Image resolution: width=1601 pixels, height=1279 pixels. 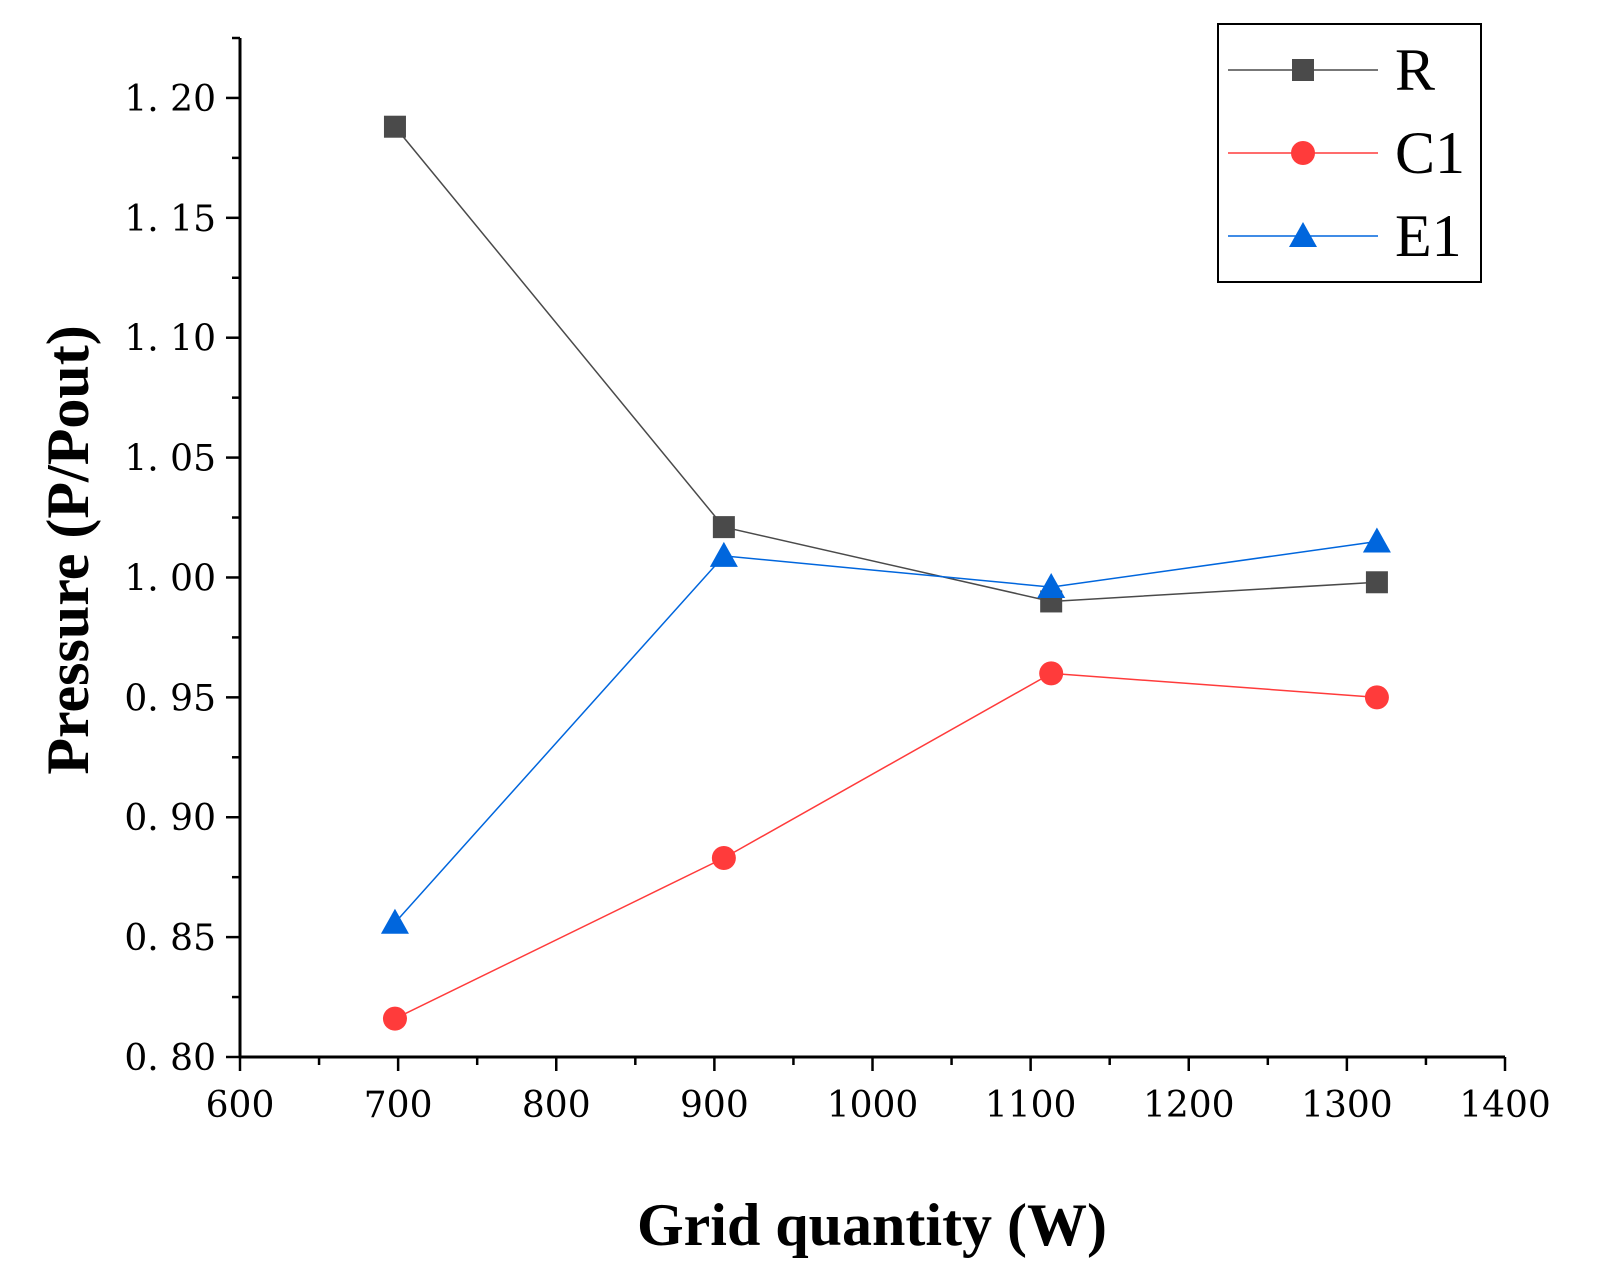 What do you see at coordinates (170, 938) in the screenshot?
I see `y-tick-label: 0. 85` at bounding box center [170, 938].